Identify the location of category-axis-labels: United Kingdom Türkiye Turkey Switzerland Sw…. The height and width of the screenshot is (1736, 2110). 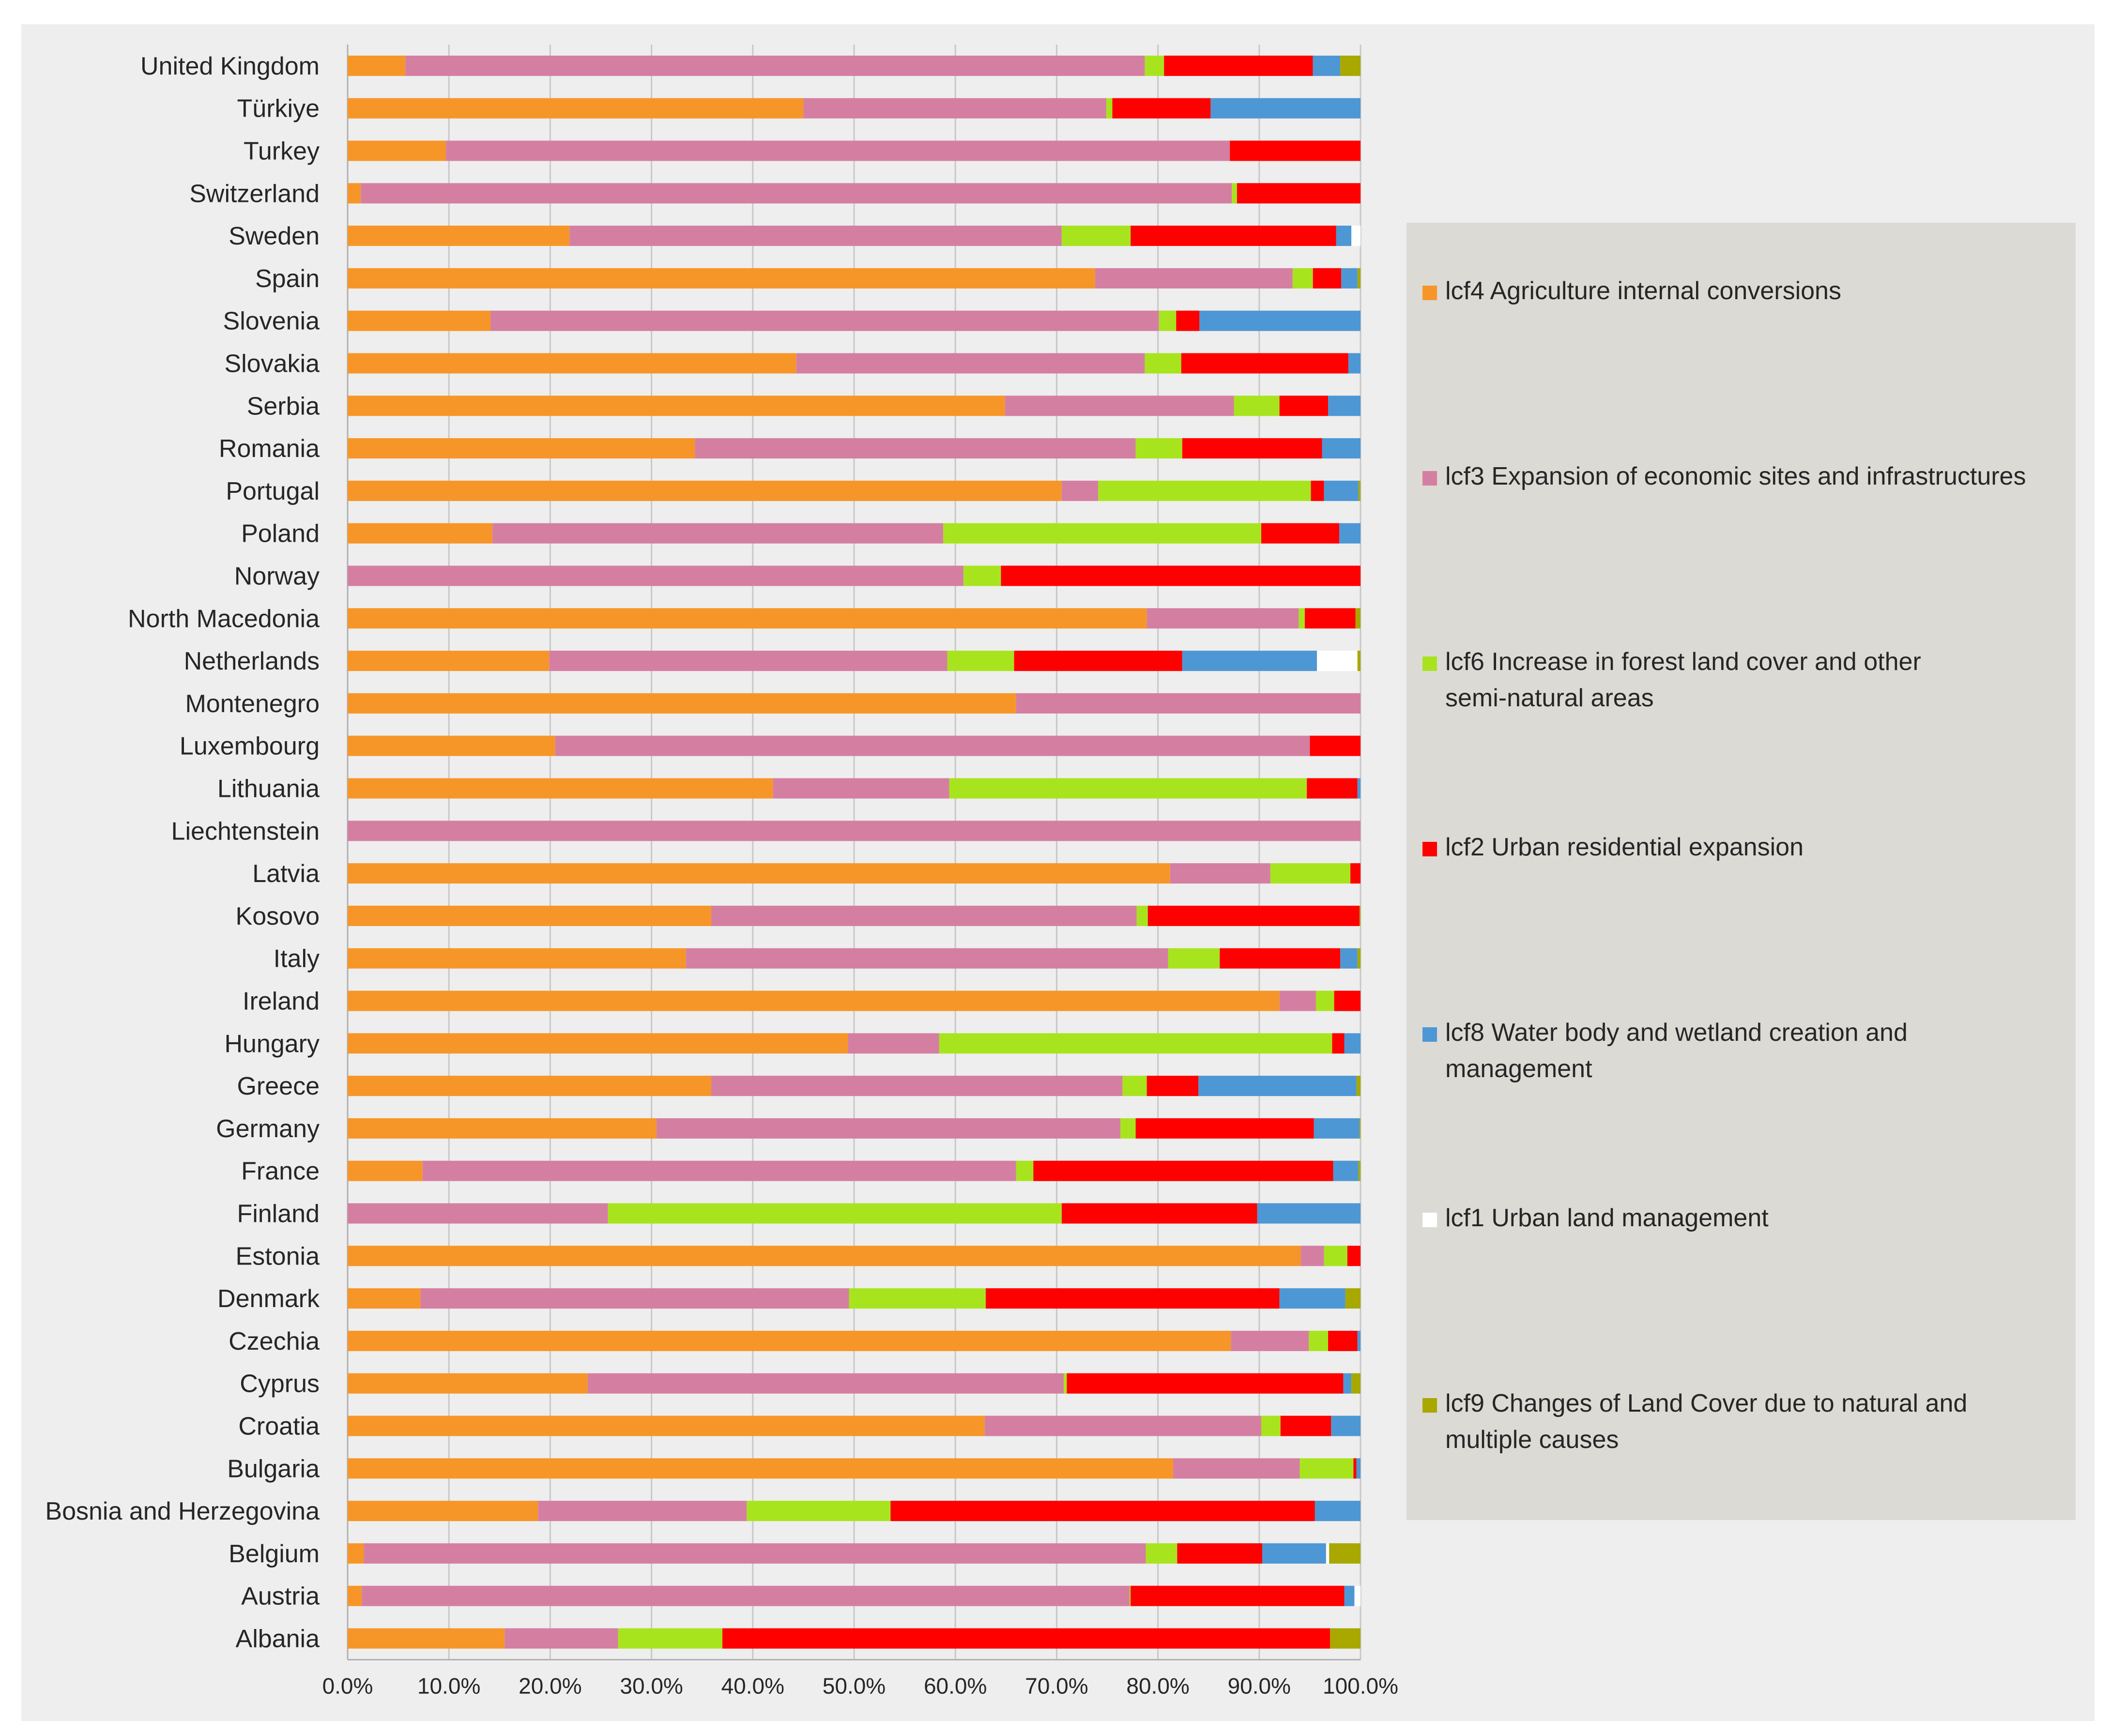
(182, 852).